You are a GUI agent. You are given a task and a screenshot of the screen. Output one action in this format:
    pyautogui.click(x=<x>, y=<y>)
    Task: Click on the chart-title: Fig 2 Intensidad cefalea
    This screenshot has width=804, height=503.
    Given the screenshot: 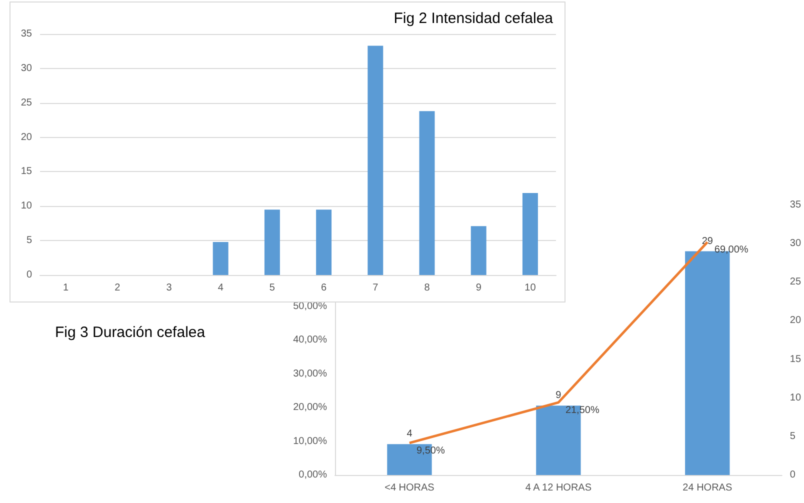 What is the action you would take?
    pyautogui.click(x=474, y=18)
    